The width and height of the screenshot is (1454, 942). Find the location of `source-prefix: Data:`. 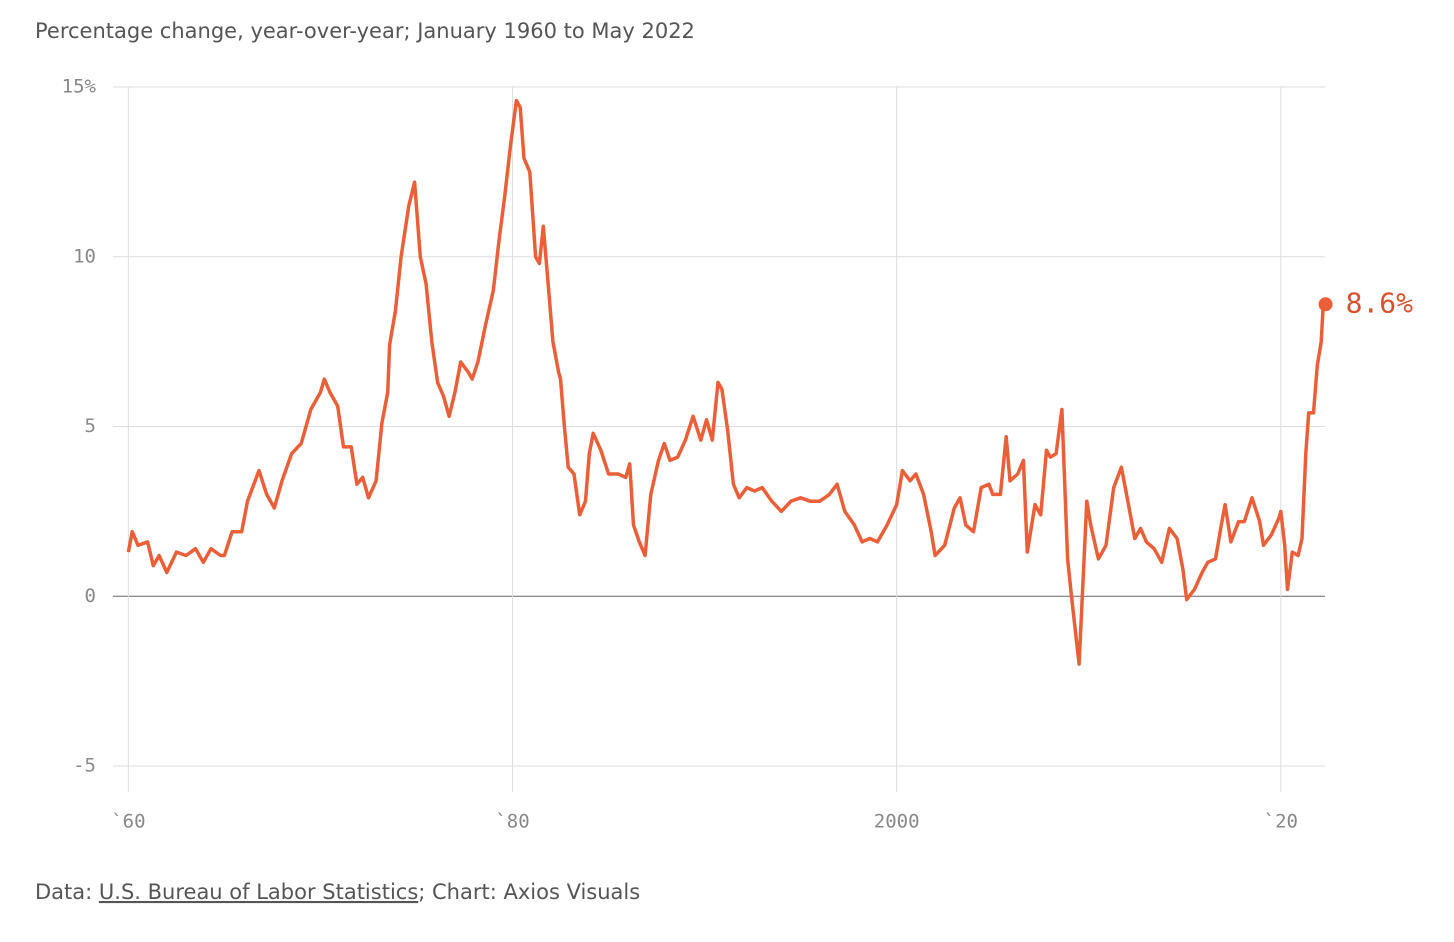

source-prefix: Data: is located at coordinates (67, 892).